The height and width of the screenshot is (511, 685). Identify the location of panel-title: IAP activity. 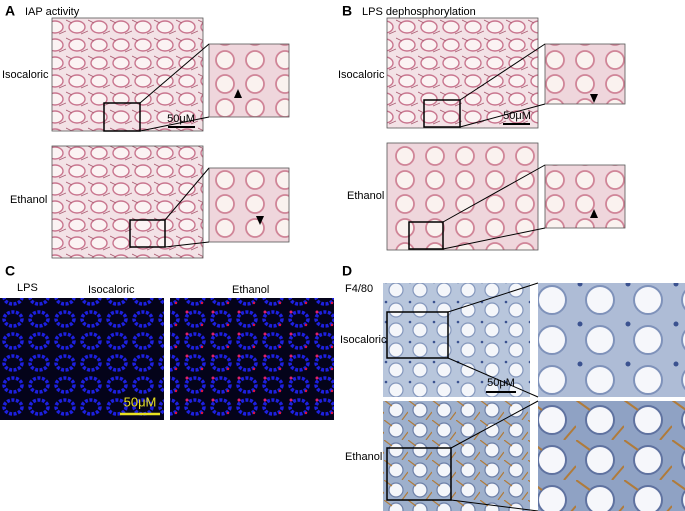
(52, 12).